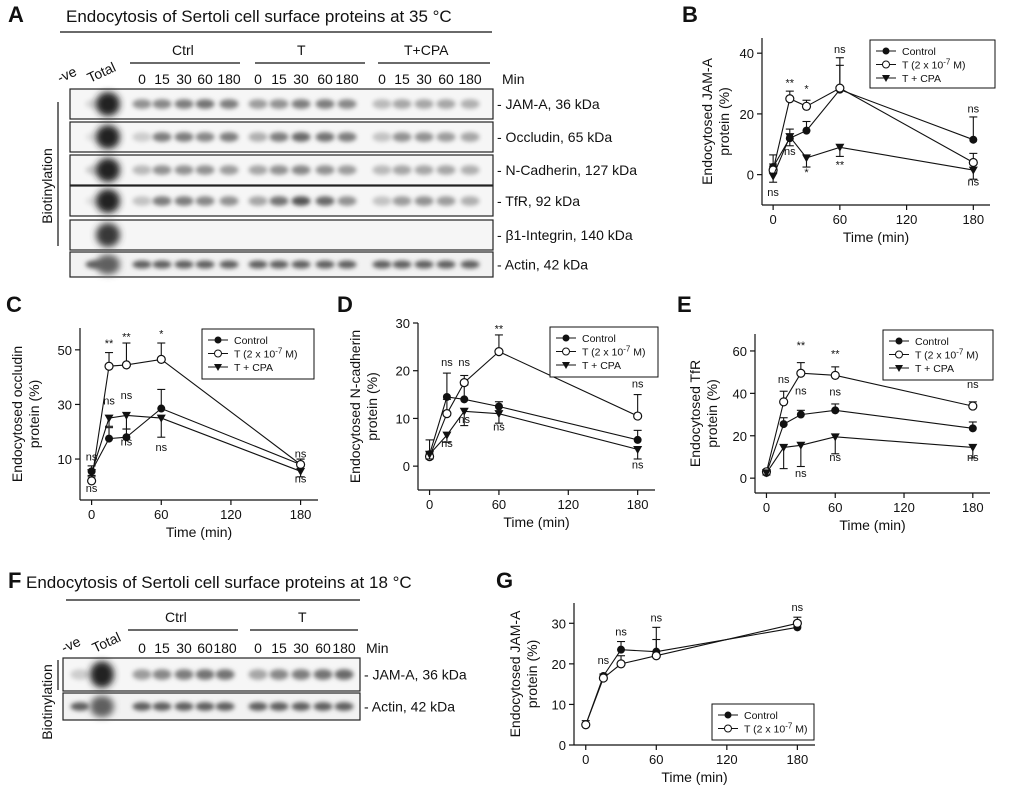 This screenshot has width=1016, height=789. I want to click on legend-frame, so click(763, 722).